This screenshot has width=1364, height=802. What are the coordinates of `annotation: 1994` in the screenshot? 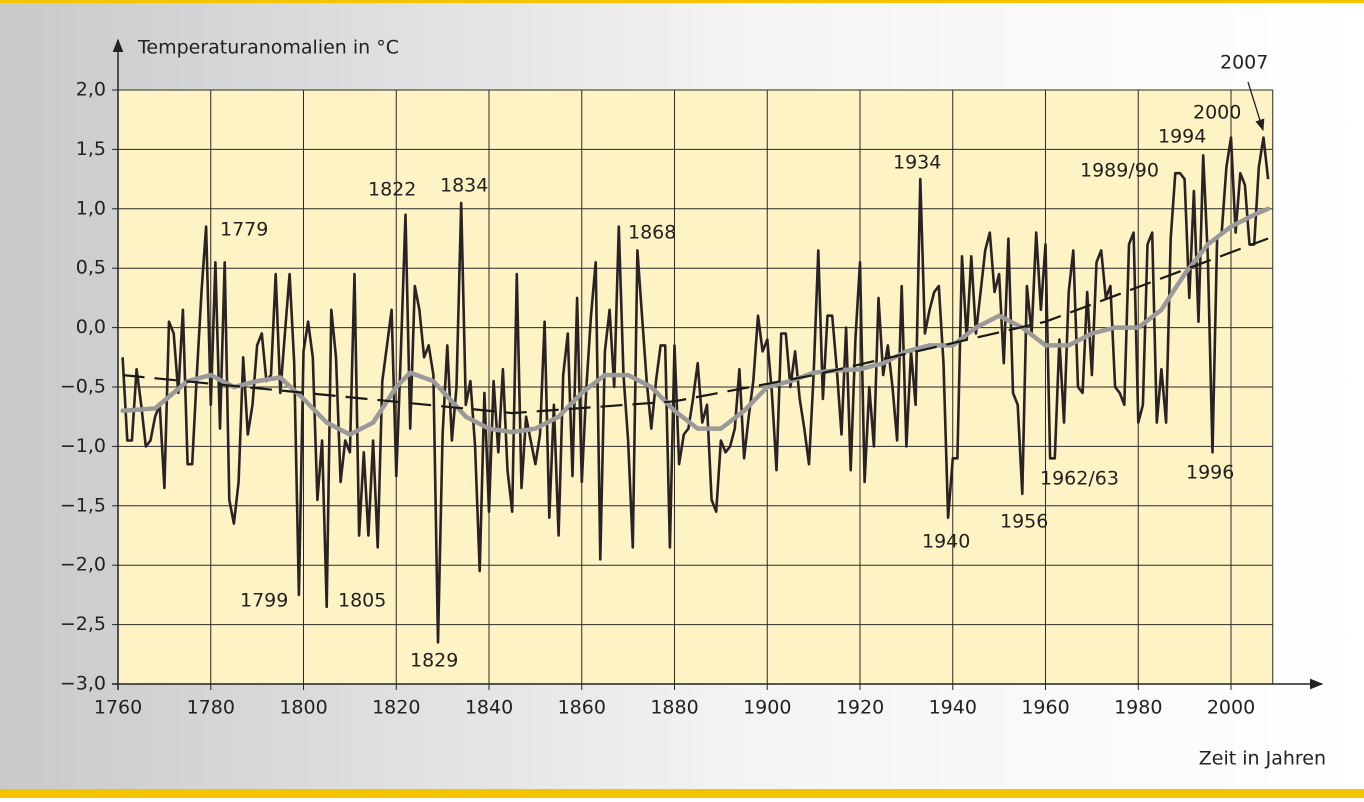 It's located at (1182, 137).